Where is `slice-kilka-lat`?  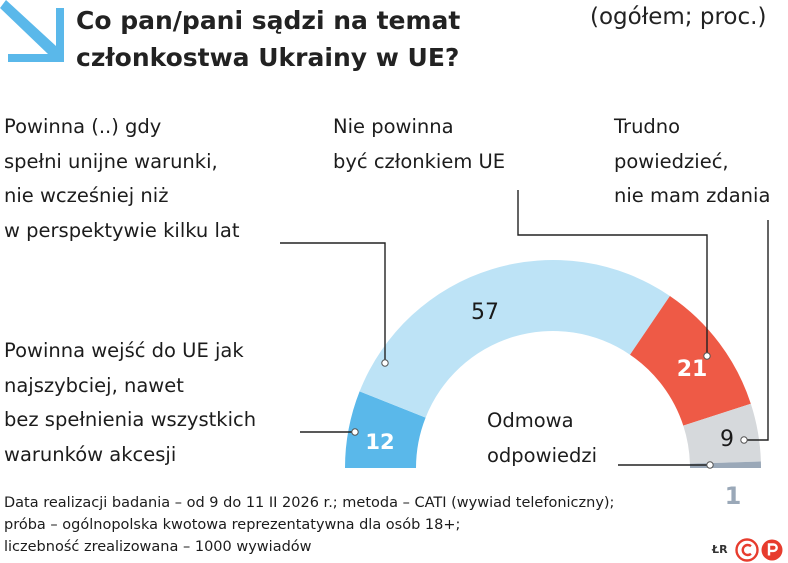
slice-kilka-lat is located at coordinates (514, 339).